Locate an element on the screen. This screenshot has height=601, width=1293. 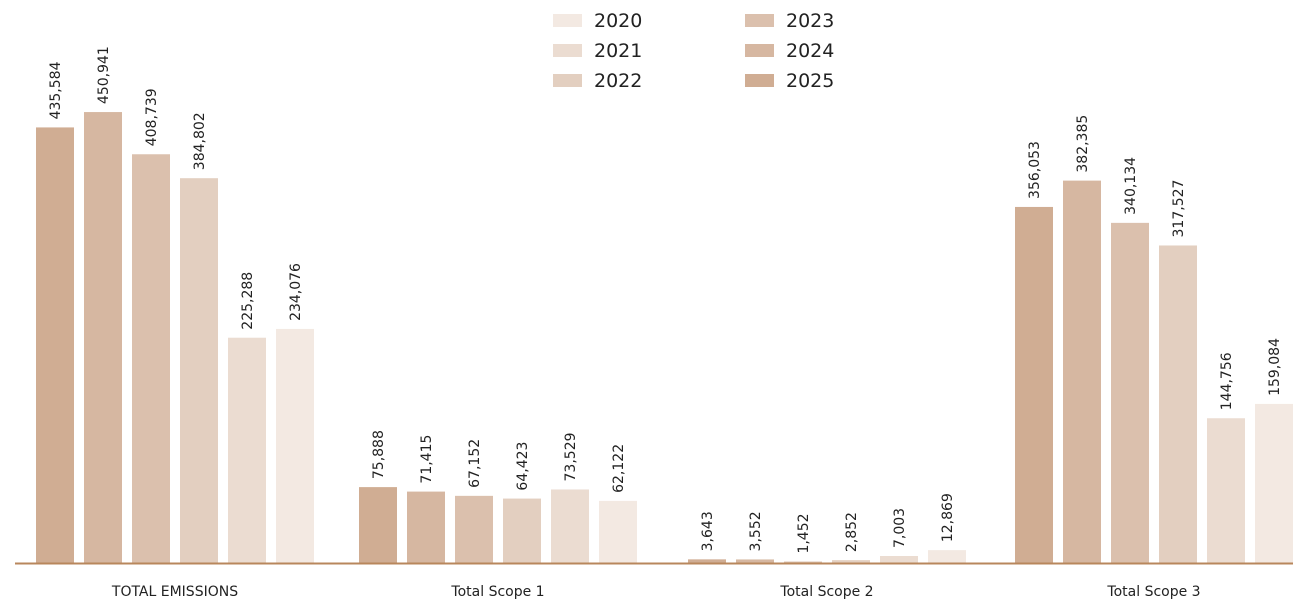
value-label: 67,152 is located at coordinates (475, 463).